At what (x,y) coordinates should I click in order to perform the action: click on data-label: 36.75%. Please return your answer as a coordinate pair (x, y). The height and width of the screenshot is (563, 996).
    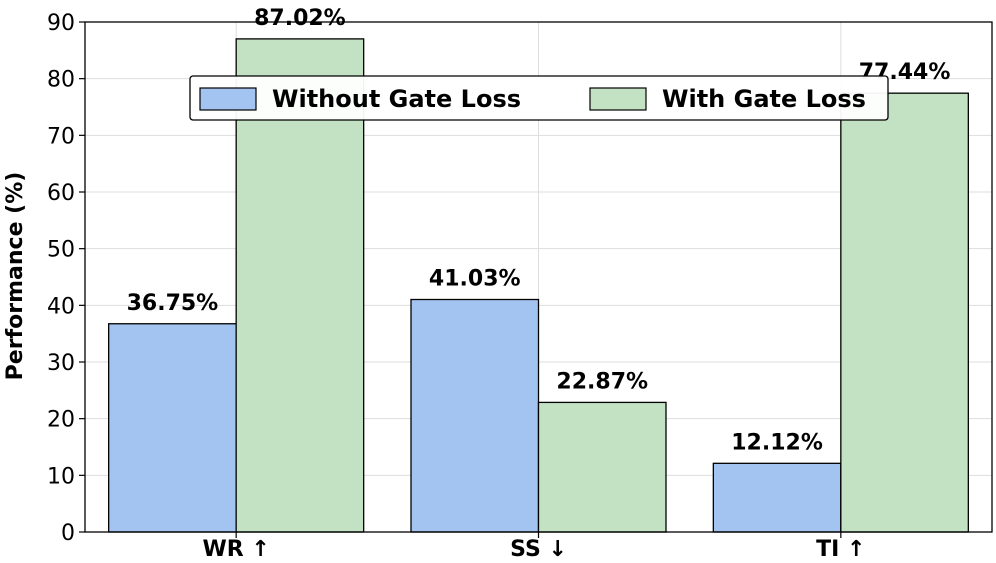
    Looking at the image, I should click on (173, 303).